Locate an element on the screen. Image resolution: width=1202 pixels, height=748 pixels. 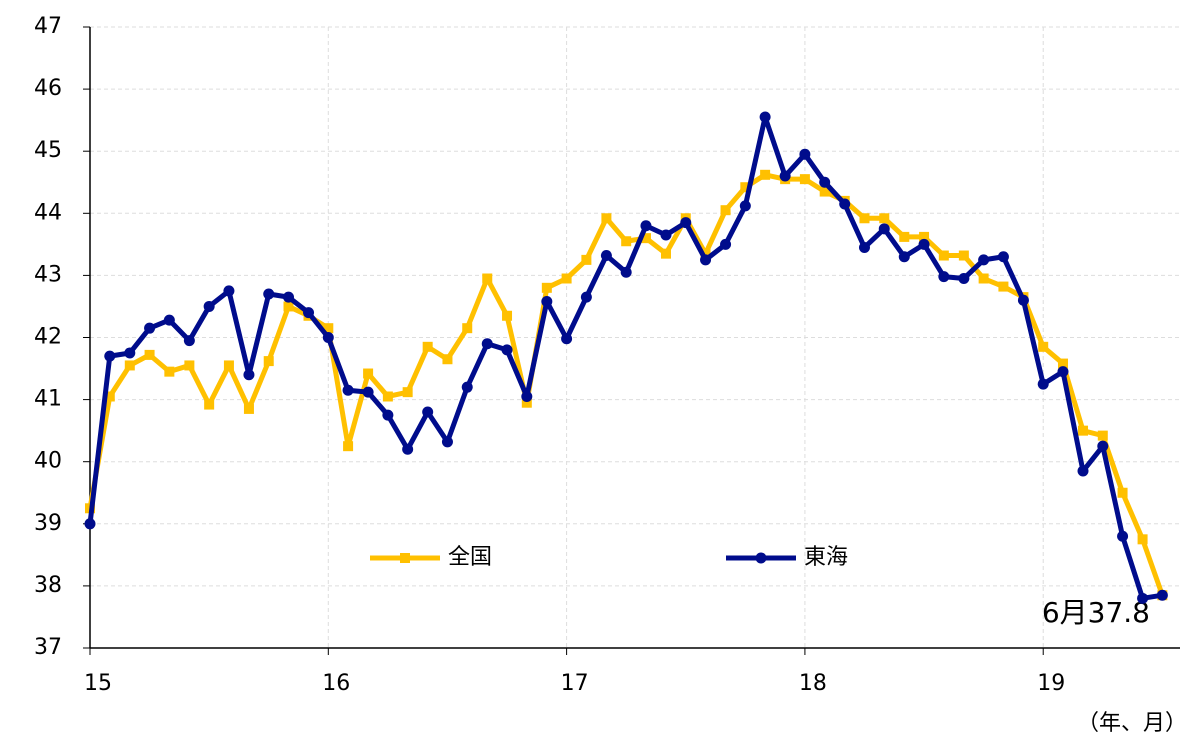
legend-marker is located at coordinates (405, 558).